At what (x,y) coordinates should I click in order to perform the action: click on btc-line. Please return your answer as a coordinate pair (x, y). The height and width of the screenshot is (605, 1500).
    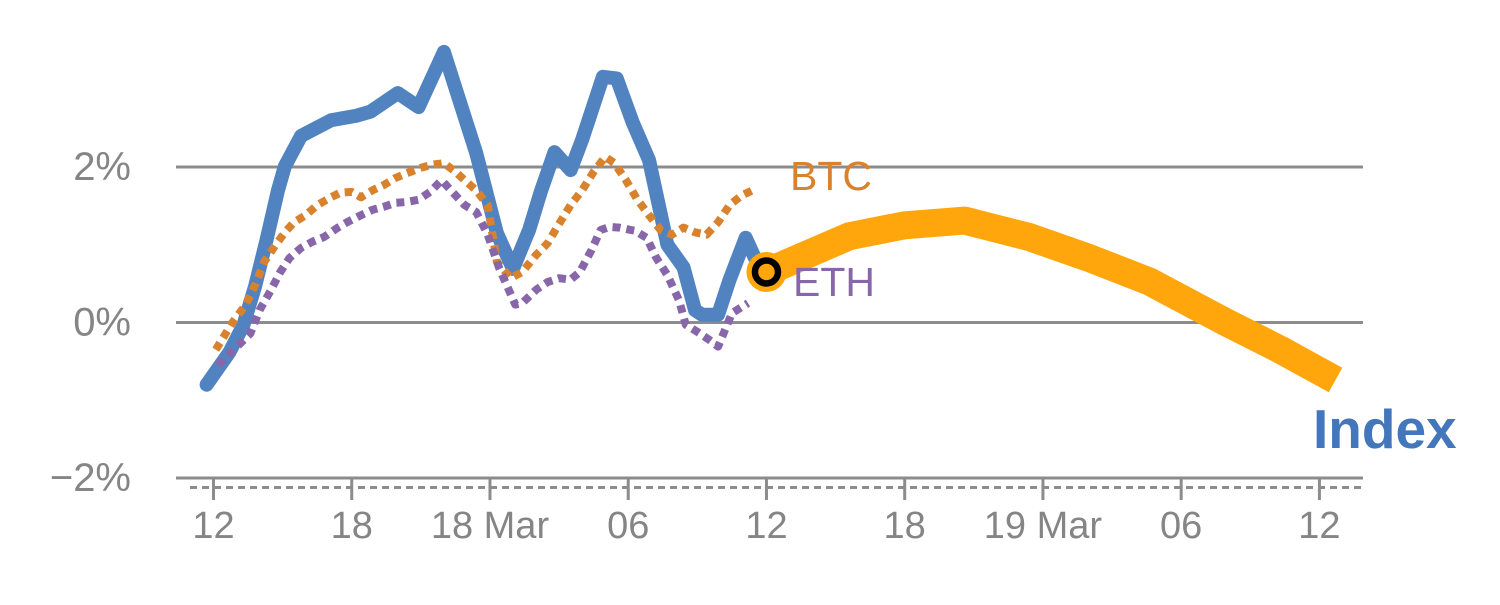
    Looking at the image, I should click on (483, 252).